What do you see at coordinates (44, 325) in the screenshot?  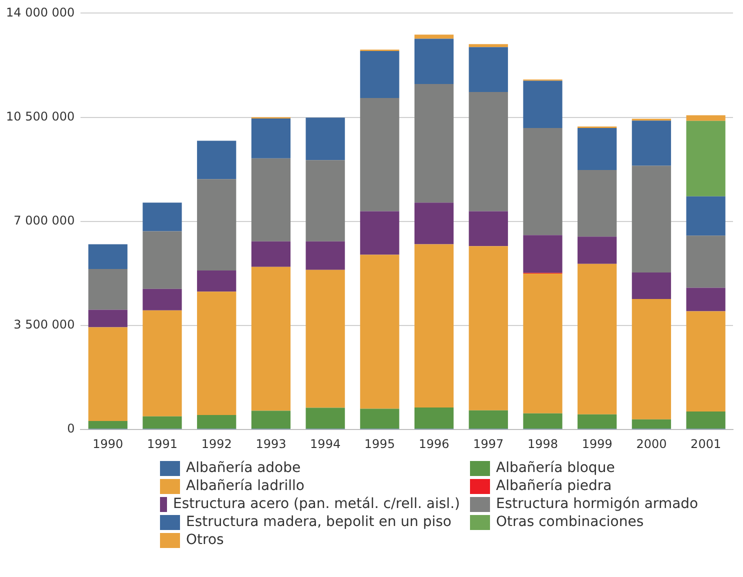 I see `y-tick-label: 3 500 000` at bounding box center [44, 325].